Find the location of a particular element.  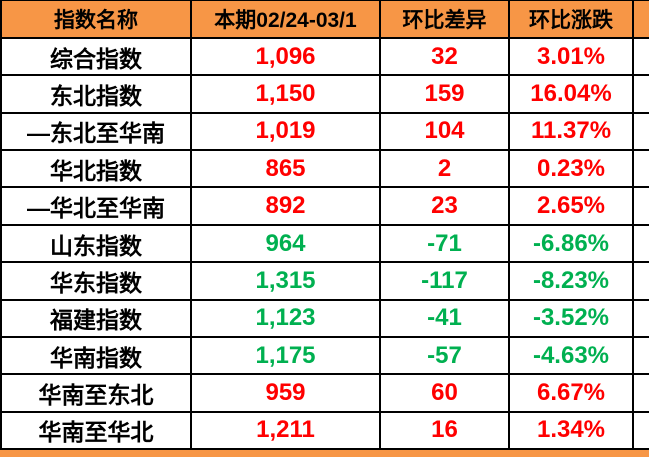

index-pct-cell: 0.23% is located at coordinates (571, 169).